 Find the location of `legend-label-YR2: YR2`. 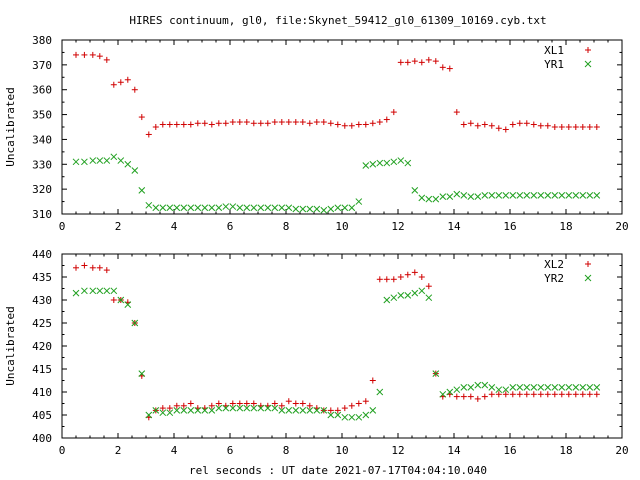

legend-label-YR2: YR2 is located at coordinates (554, 278).